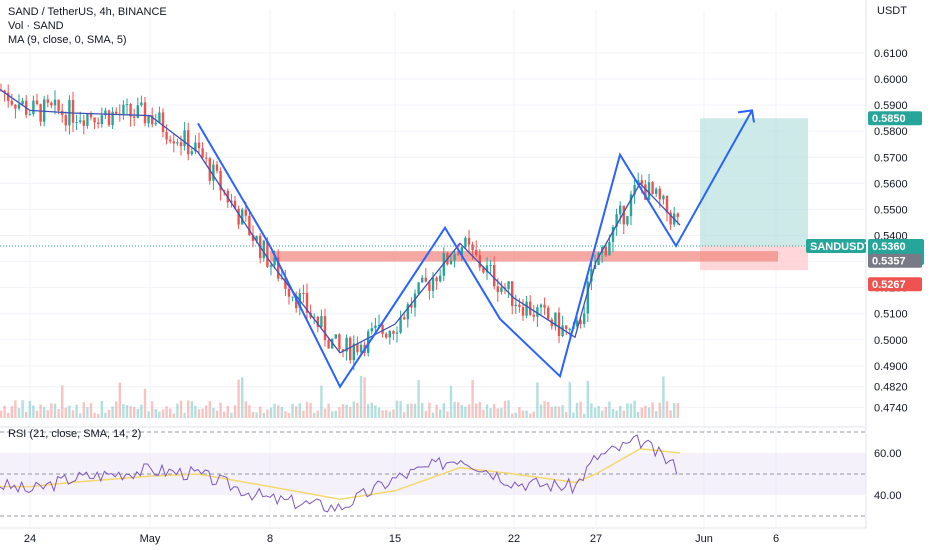 This screenshot has width=932, height=550. What do you see at coordinates (67, 40) in the screenshot?
I see `ma-indicator-label: MA (9, close, 0, SMA, 5)` at bounding box center [67, 40].